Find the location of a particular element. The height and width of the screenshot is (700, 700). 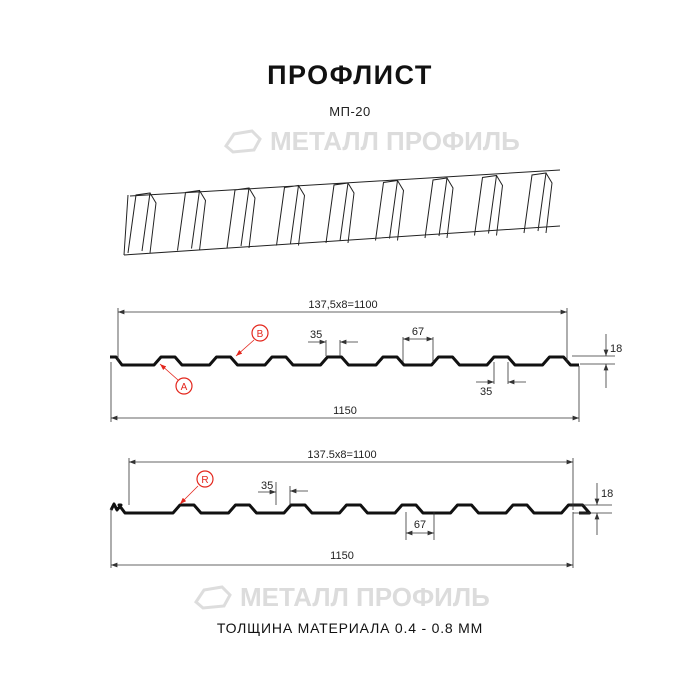

marker-b is located at coordinates (260, 333).